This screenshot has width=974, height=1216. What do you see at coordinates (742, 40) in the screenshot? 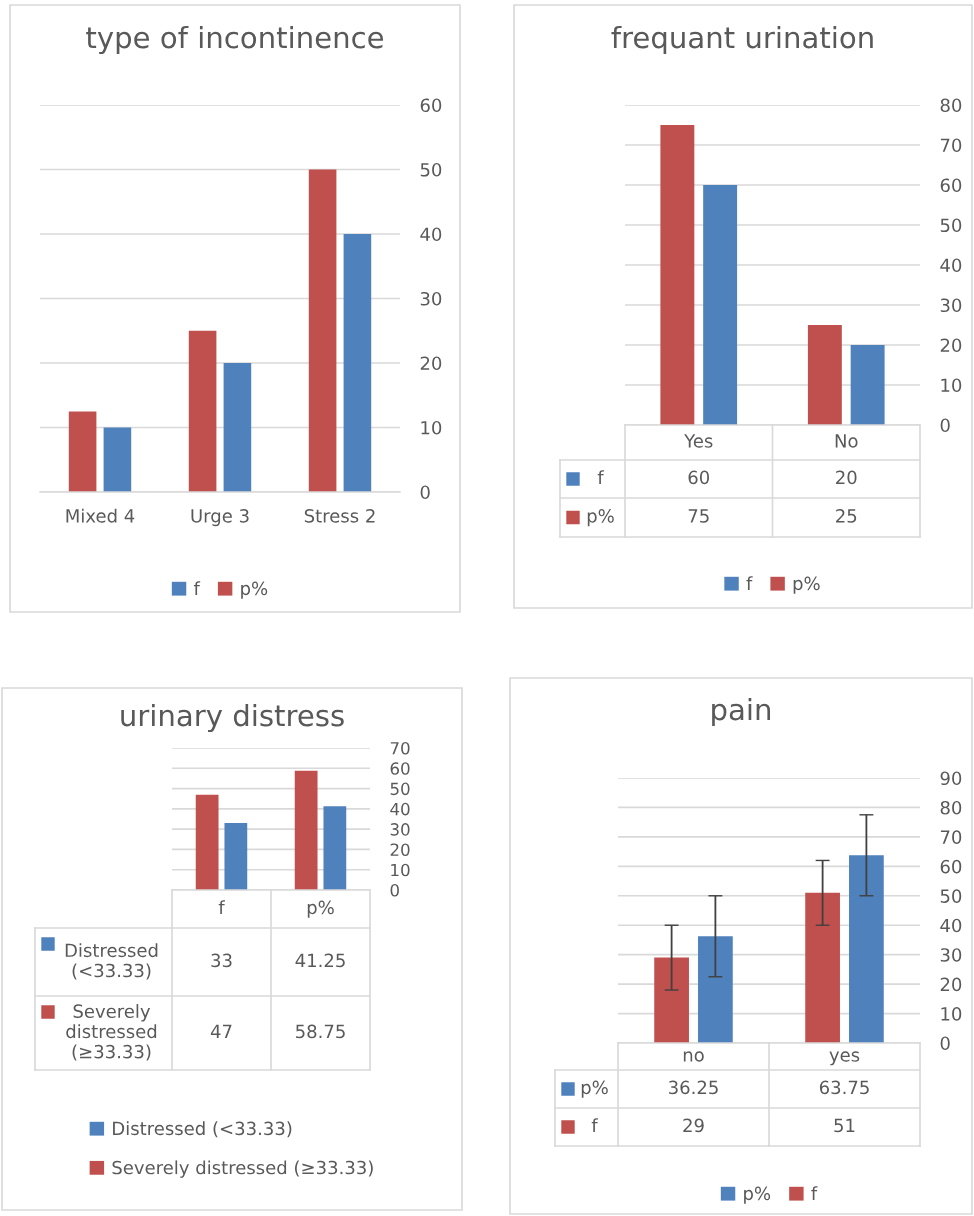
I see `chart-title: frequant urination` at bounding box center [742, 40].